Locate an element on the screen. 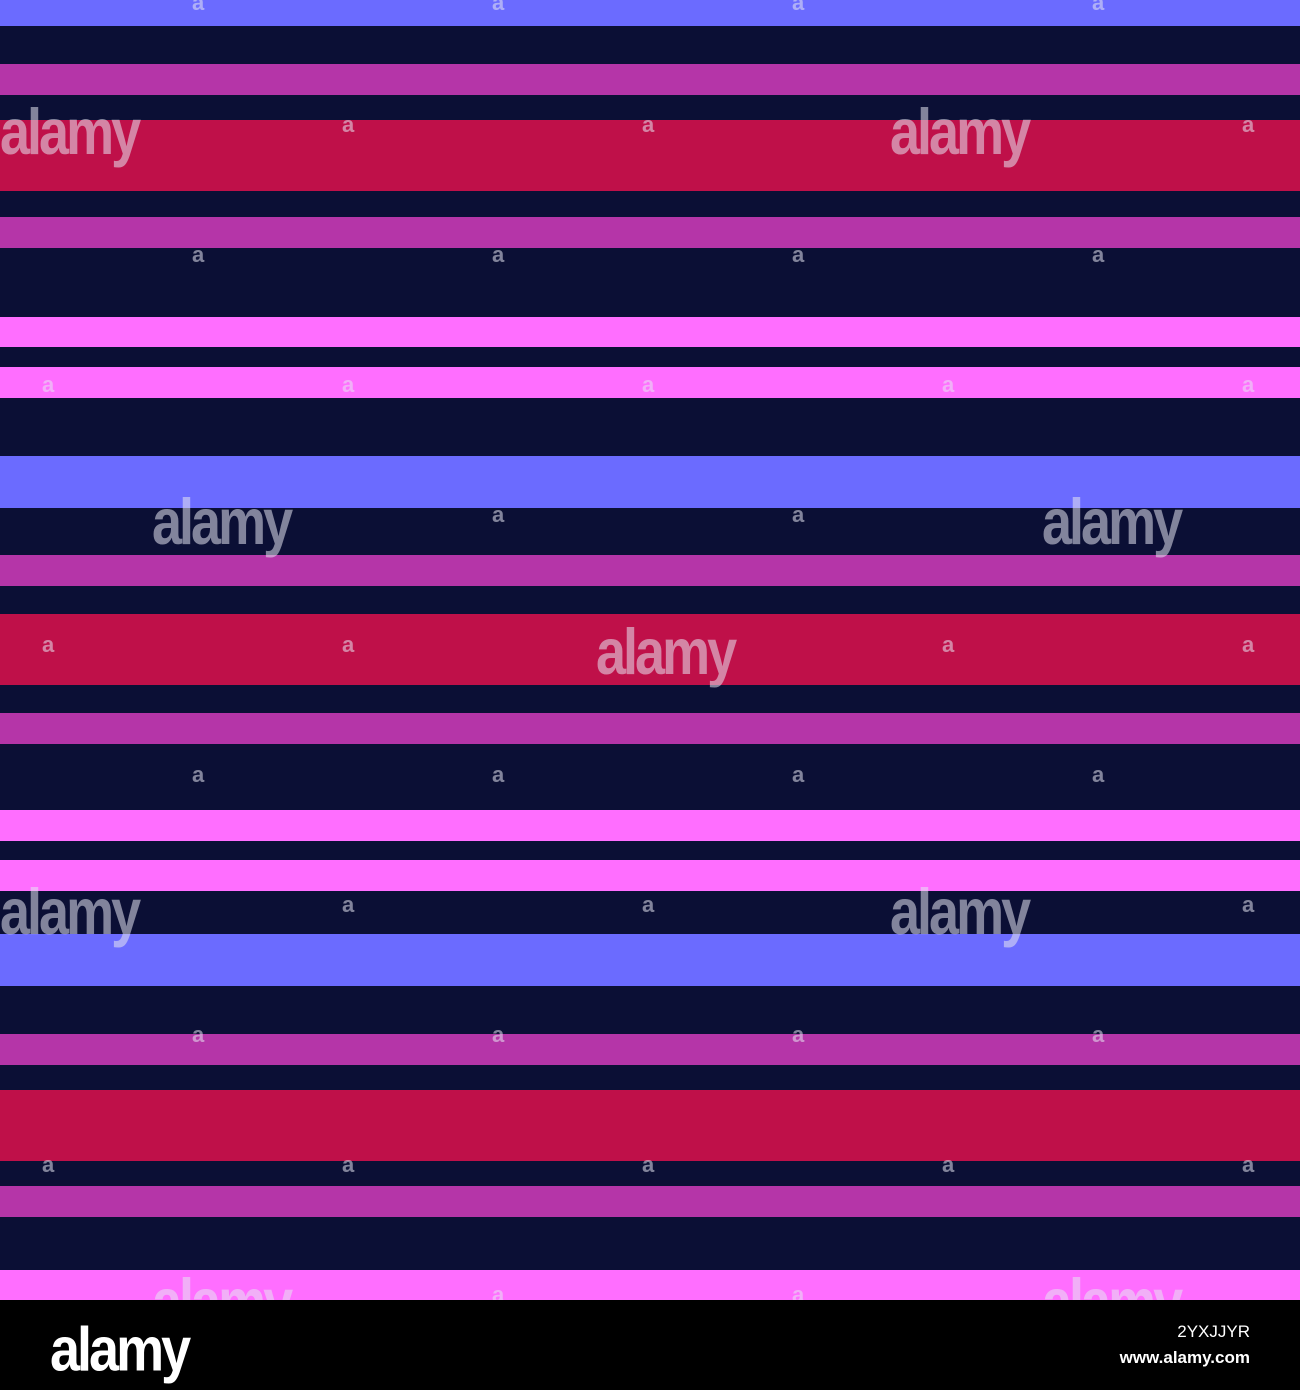 The width and height of the screenshot is (1300, 1390). image-id: 2YXJJYR is located at coordinates (1213, 1331).